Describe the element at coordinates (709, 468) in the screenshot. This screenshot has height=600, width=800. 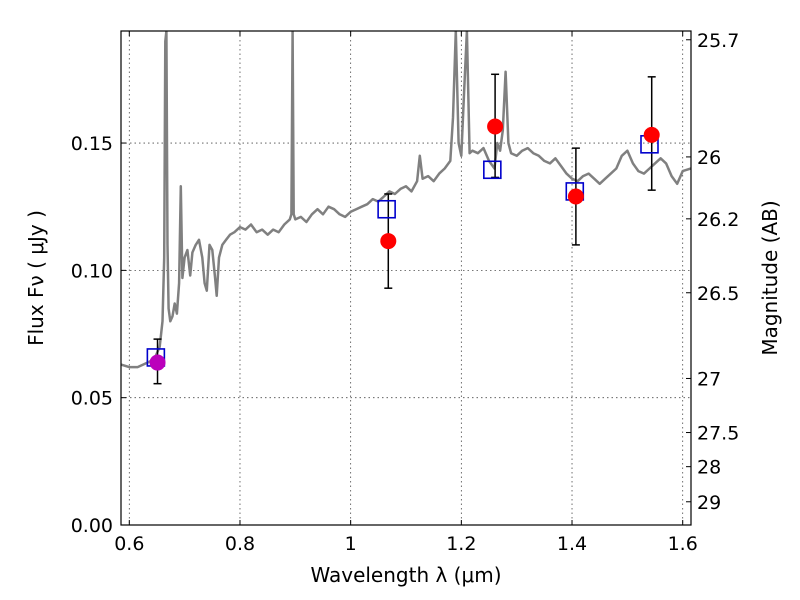
I see `right-tick-label: 28` at that location.